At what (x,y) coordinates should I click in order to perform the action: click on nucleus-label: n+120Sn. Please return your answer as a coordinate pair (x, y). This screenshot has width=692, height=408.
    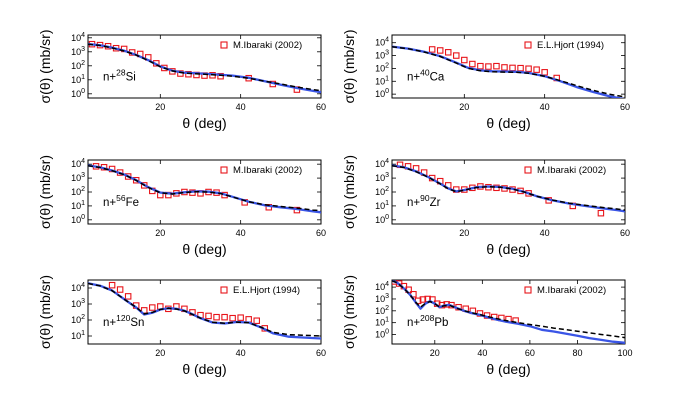
    Looking at the image, I should click on (123, 321).